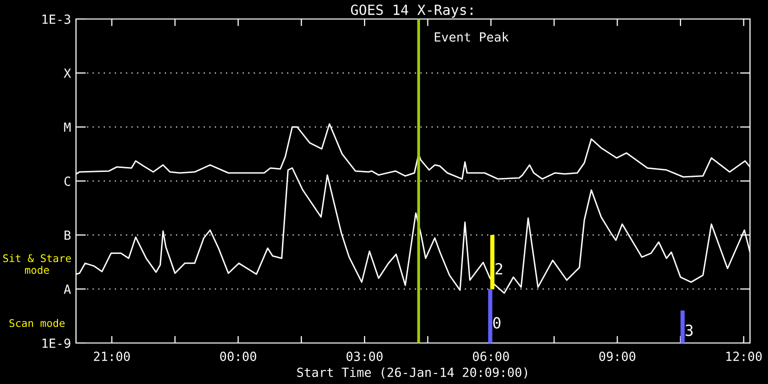  I want to click on ref-line-label: Event Peak, so click(471, 37).